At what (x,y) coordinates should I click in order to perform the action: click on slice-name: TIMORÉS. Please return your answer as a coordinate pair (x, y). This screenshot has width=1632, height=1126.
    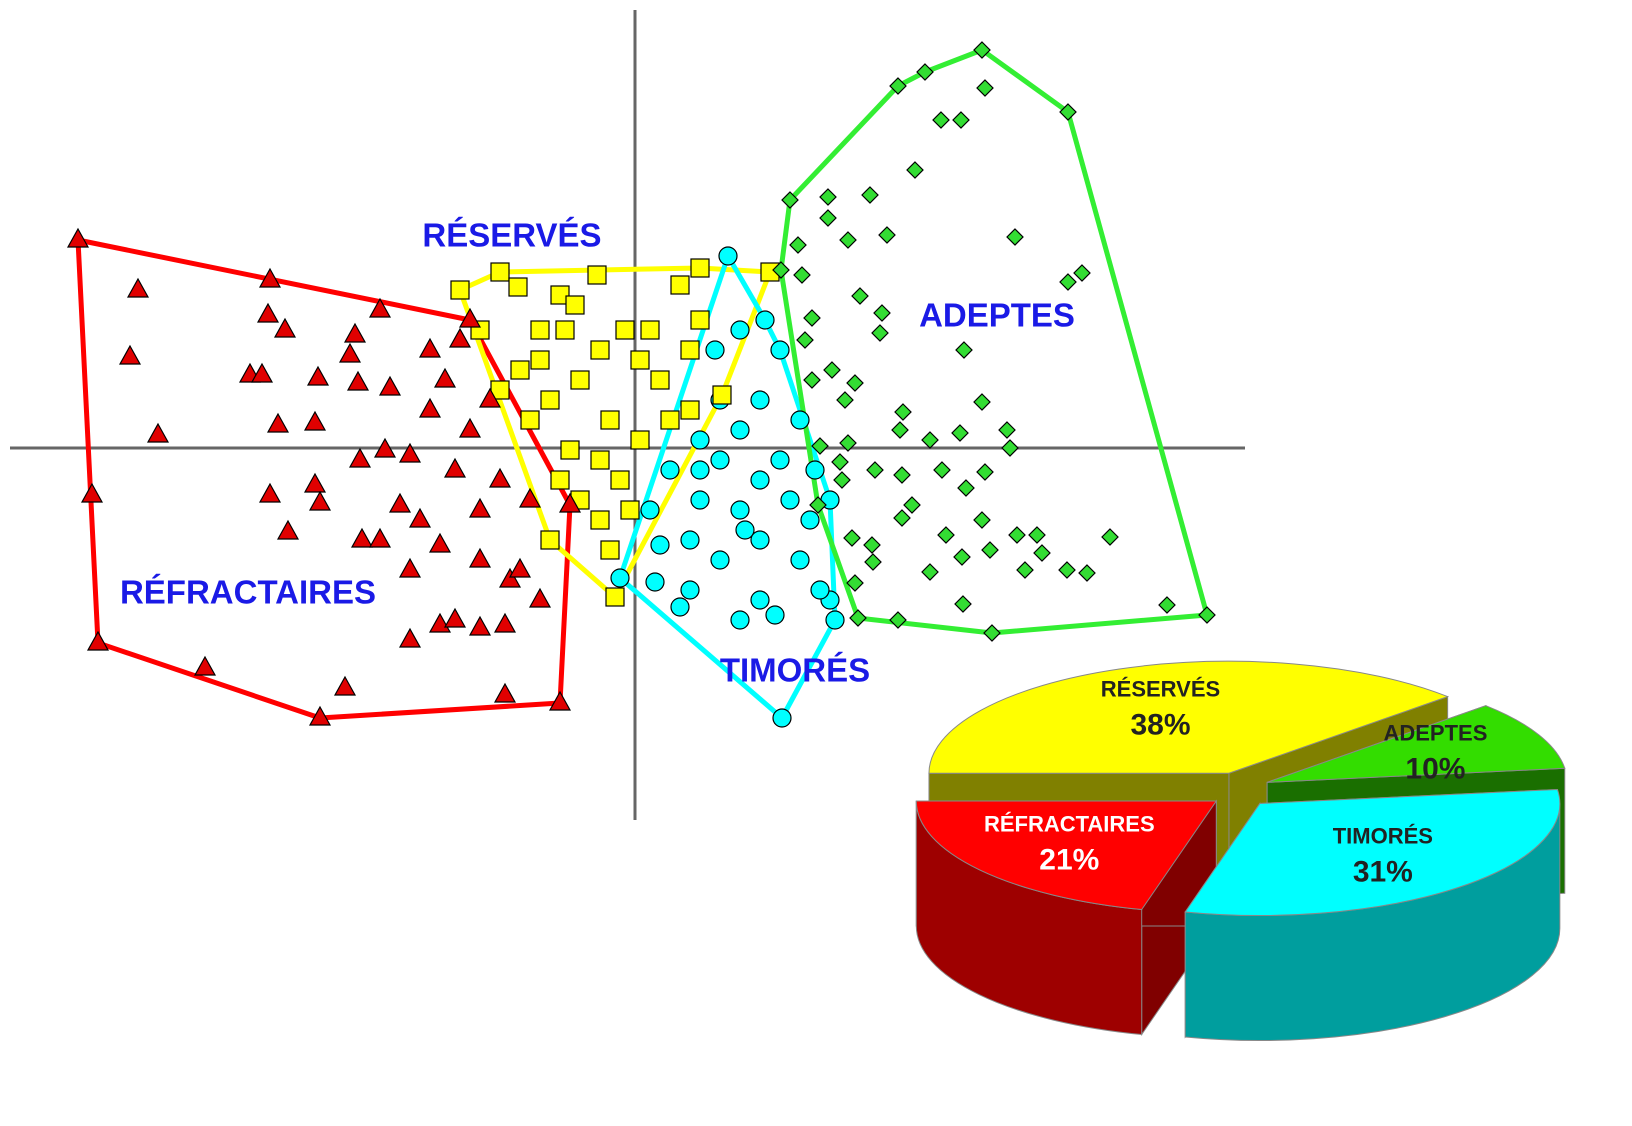
    Looking at the image, I should click on (1383, 835).